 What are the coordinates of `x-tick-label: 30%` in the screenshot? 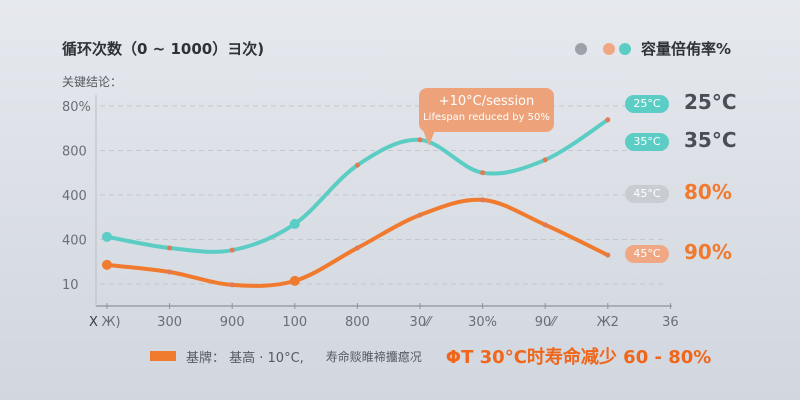 It's located at (482, 322).